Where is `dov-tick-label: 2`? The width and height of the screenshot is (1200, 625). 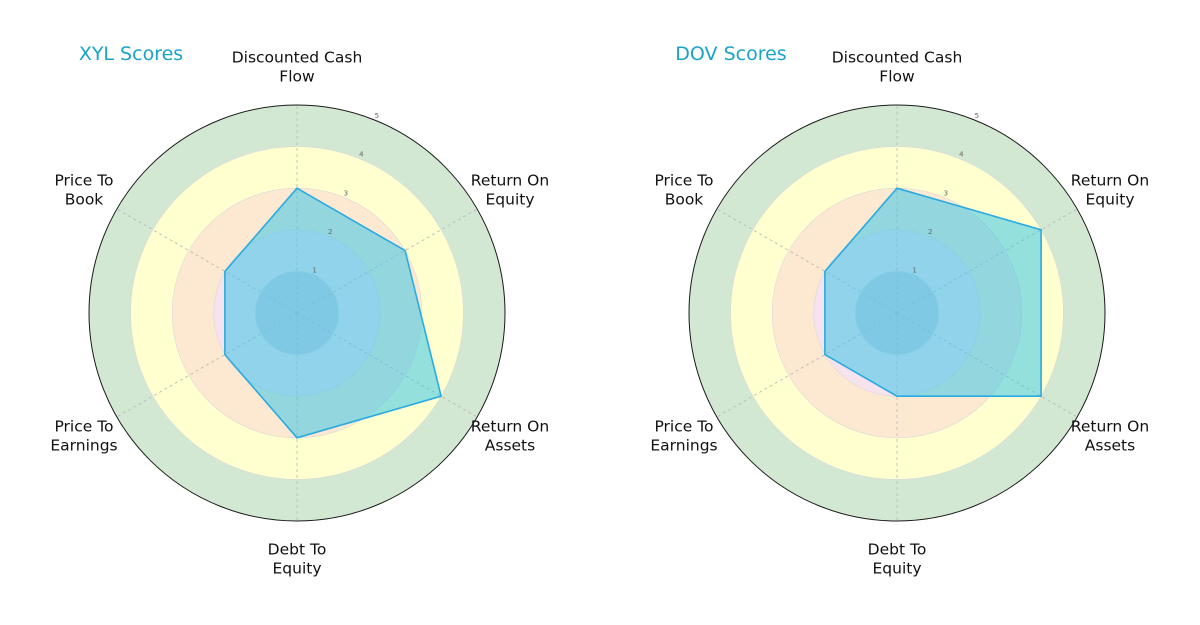
dov-tick-label: 2 is located at coordinates (930, 232).